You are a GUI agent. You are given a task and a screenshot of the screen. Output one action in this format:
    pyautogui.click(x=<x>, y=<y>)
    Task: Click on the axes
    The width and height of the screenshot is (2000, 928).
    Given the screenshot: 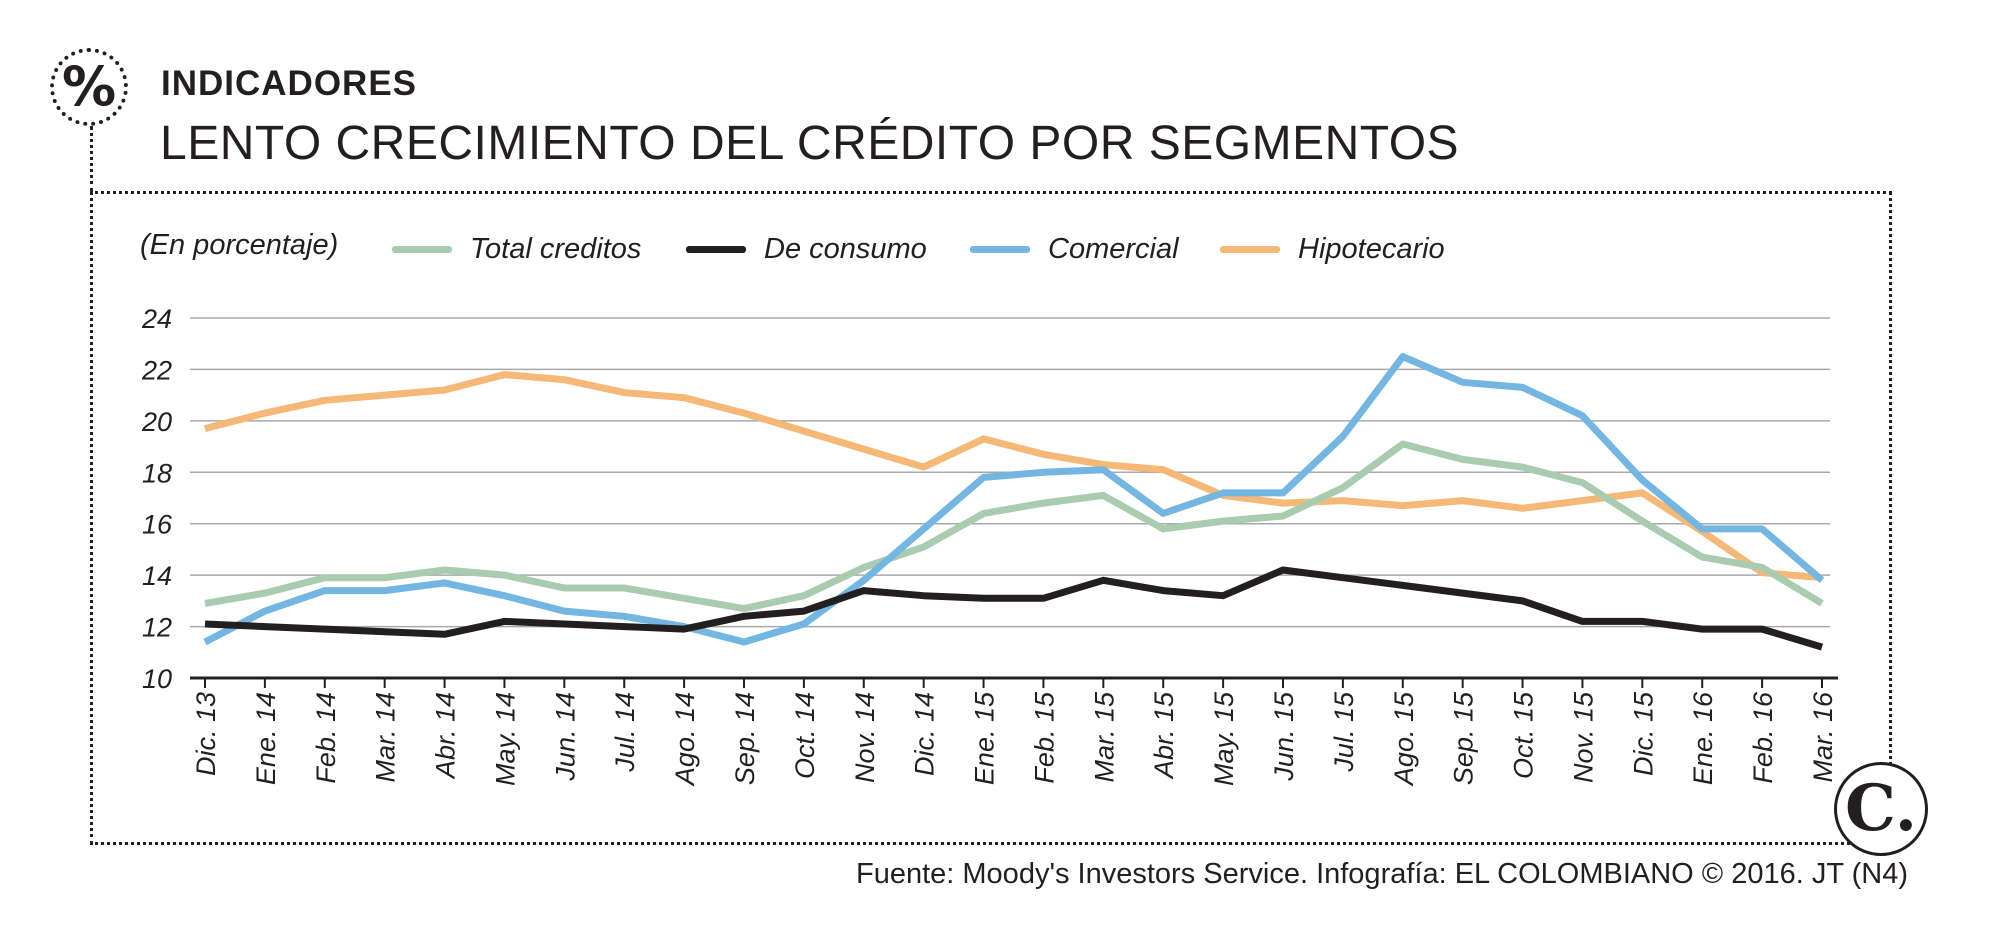 What is the action you would take?
    pyautogui.click(x=1014, y=682)
    